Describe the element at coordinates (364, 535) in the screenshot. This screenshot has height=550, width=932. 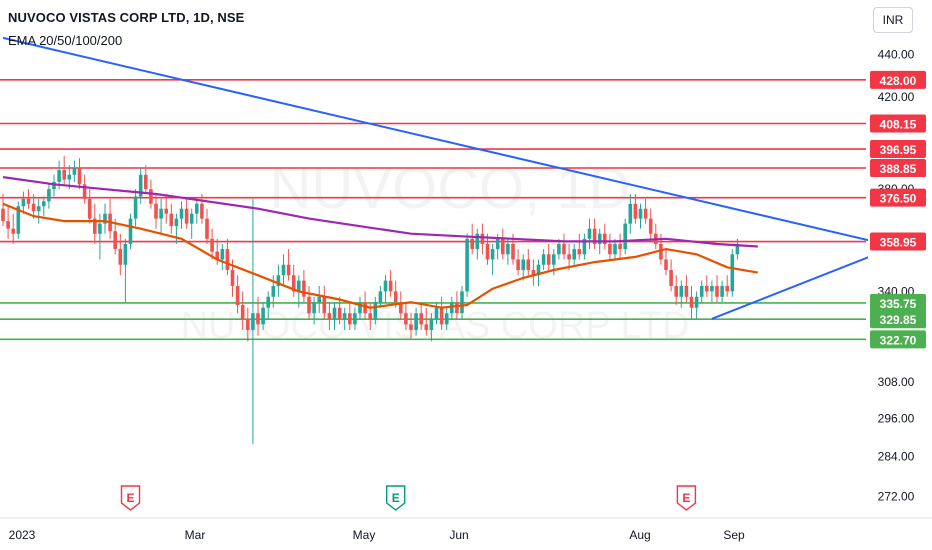
I see `time-tick-label: May` at that location.